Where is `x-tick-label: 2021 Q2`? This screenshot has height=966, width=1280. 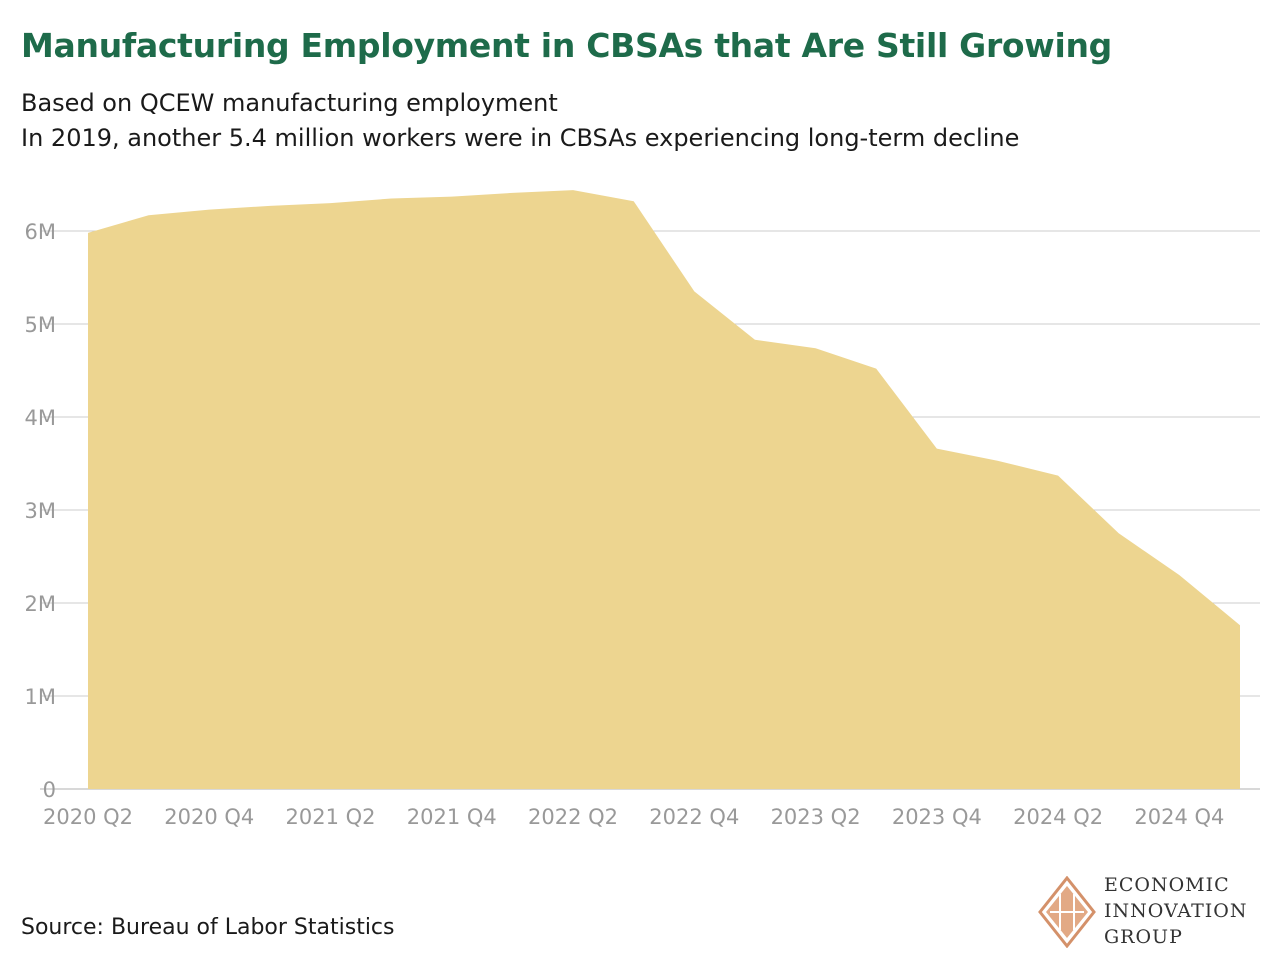 x-tick-label: 2021 Q2 is located at coordinates (331, 817).